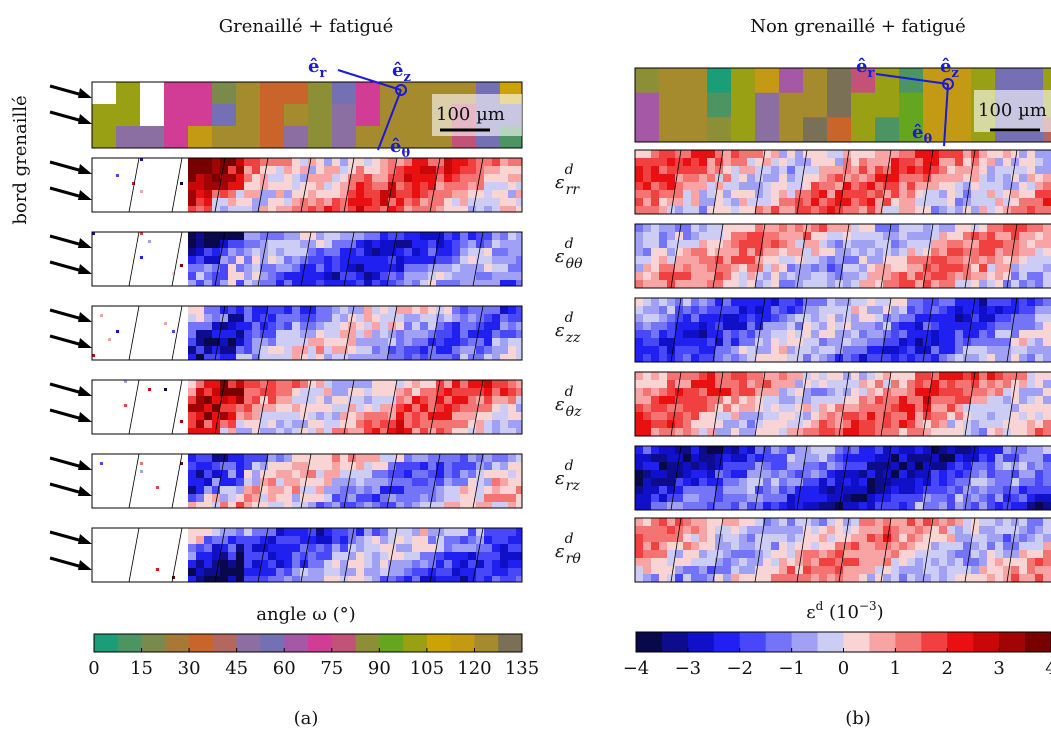 This screenshot has width=1051, height=735. I want to click on grain-boundary, so click(392, 481).